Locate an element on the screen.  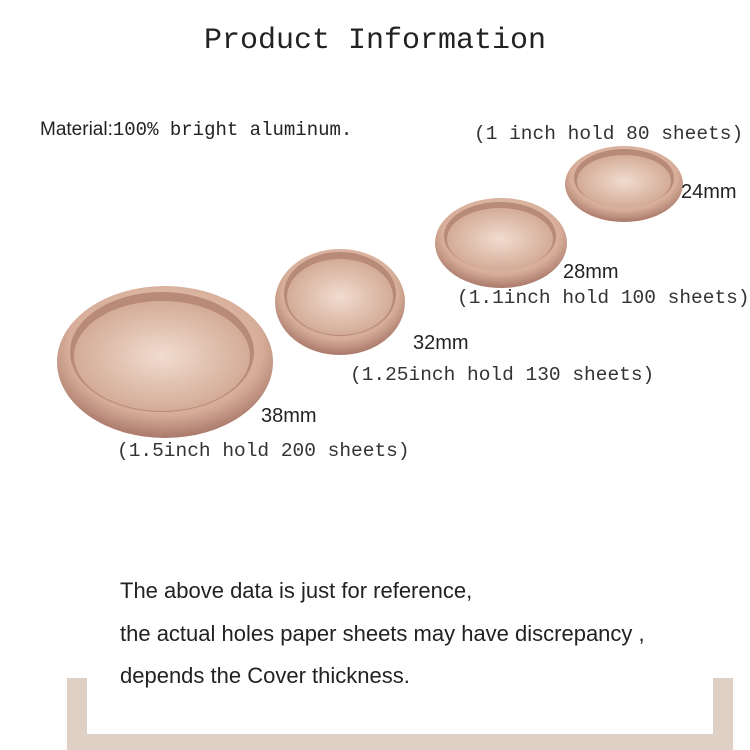
ring-24mm is located at coordinates (624, 184).